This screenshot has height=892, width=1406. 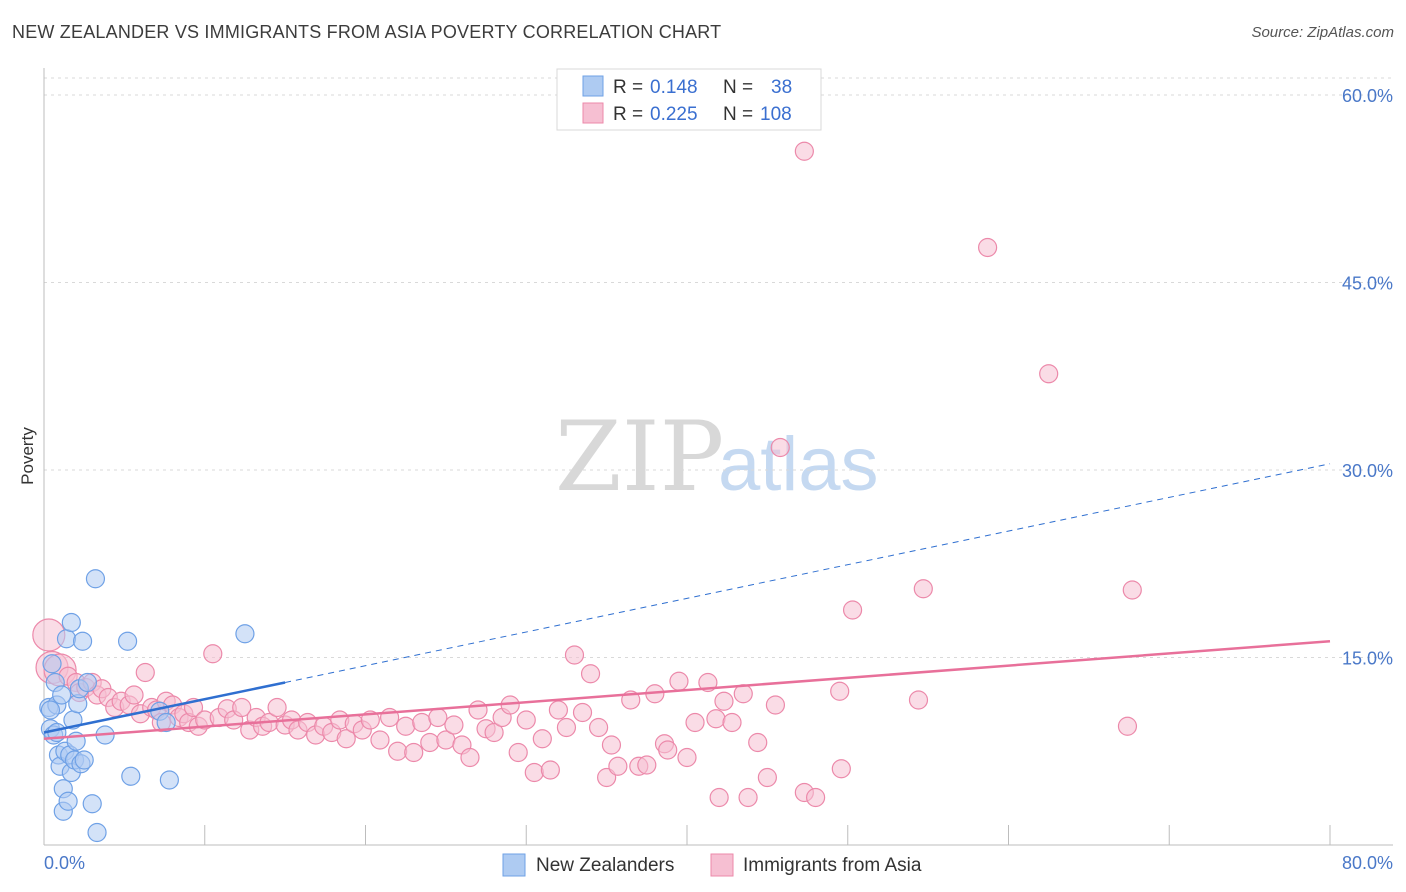 What do you see at coordinates (689, 99) in the screenshot?
I see `correlation-legend: R = 0.148 N = 38 R = 0.225 N = 108` at bounding box center [689, 99].